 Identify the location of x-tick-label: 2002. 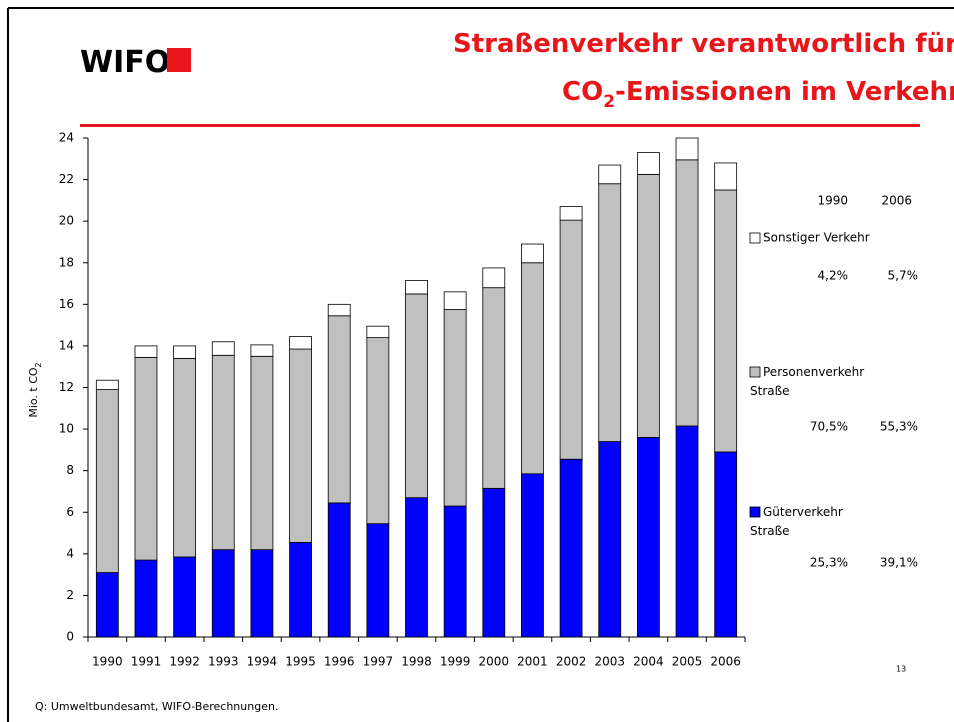
(571, 662).